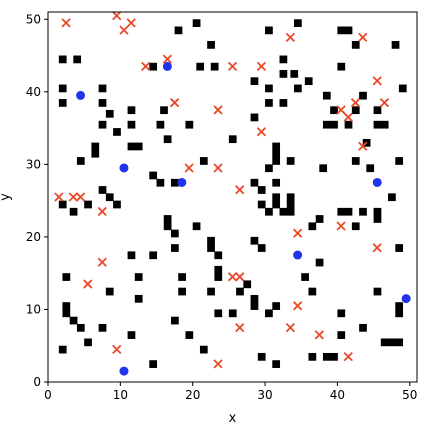 This screenshot has width=427, height=427. I want to click on x-tick-label: 30, so click(264, 395).